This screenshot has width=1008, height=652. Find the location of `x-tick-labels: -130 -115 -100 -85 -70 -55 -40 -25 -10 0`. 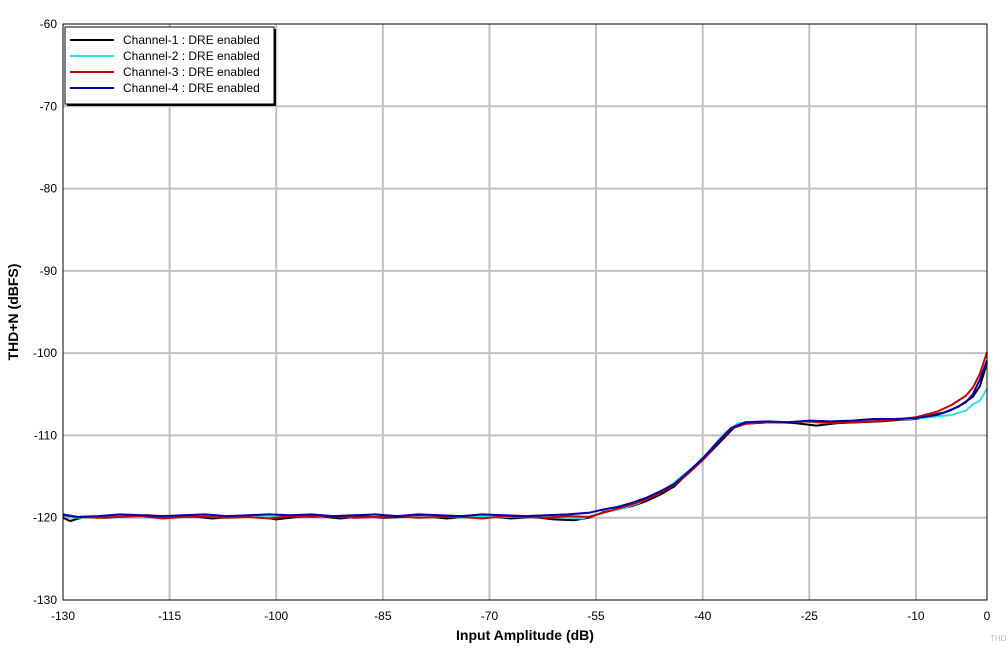

x-tick-labels: -130 -115 -100 -85 -70 -55 -40 -25 -10 0 is located at coordinates (521, 616).